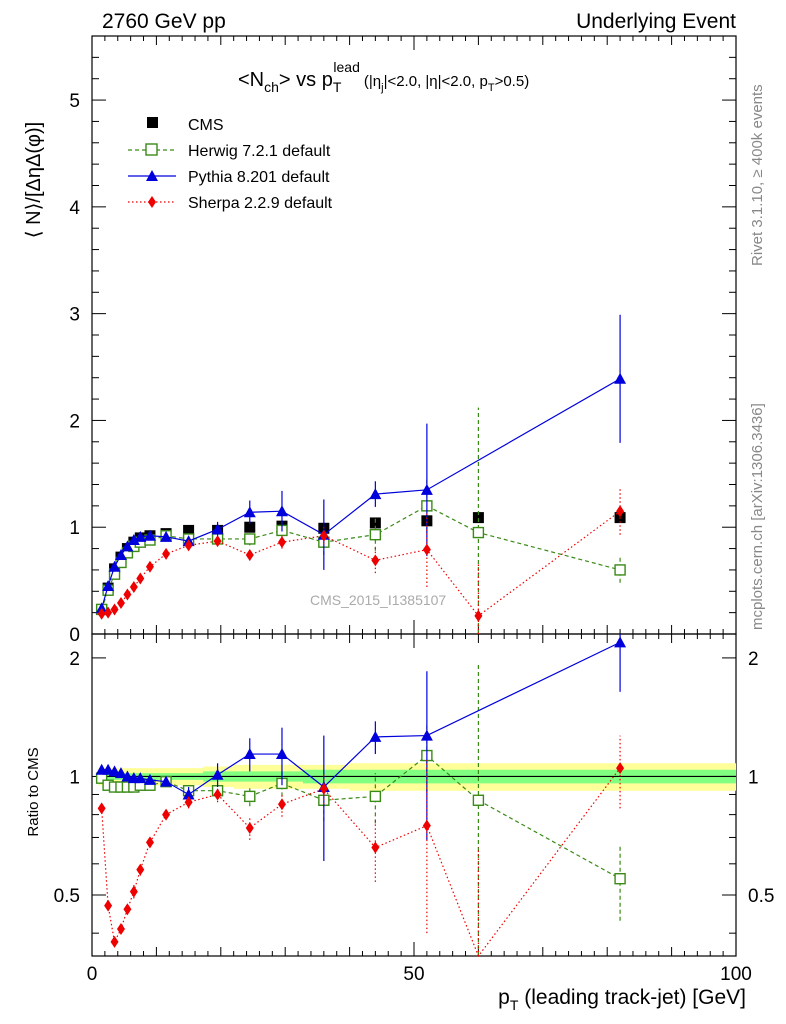  Describe the element at coordinates (260, 203) in the screenshot. I see `legend-sherpa-label: Sherpa 2.2.9 default` at that location.